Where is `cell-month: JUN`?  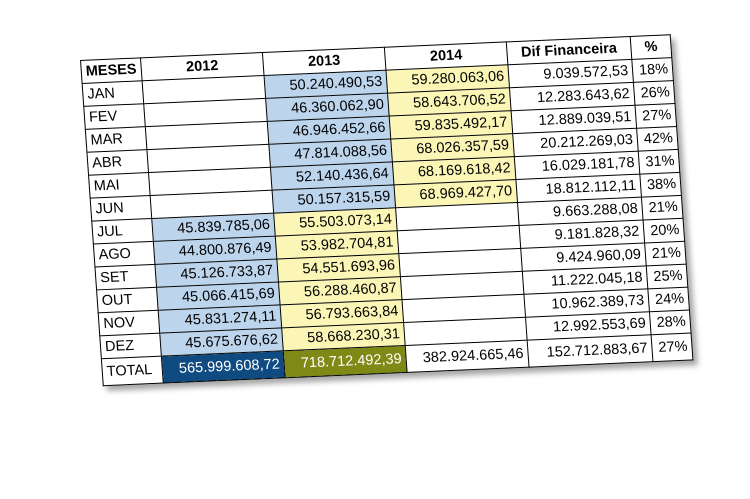
cell-month: JUN is located at coordinates (121, 208).